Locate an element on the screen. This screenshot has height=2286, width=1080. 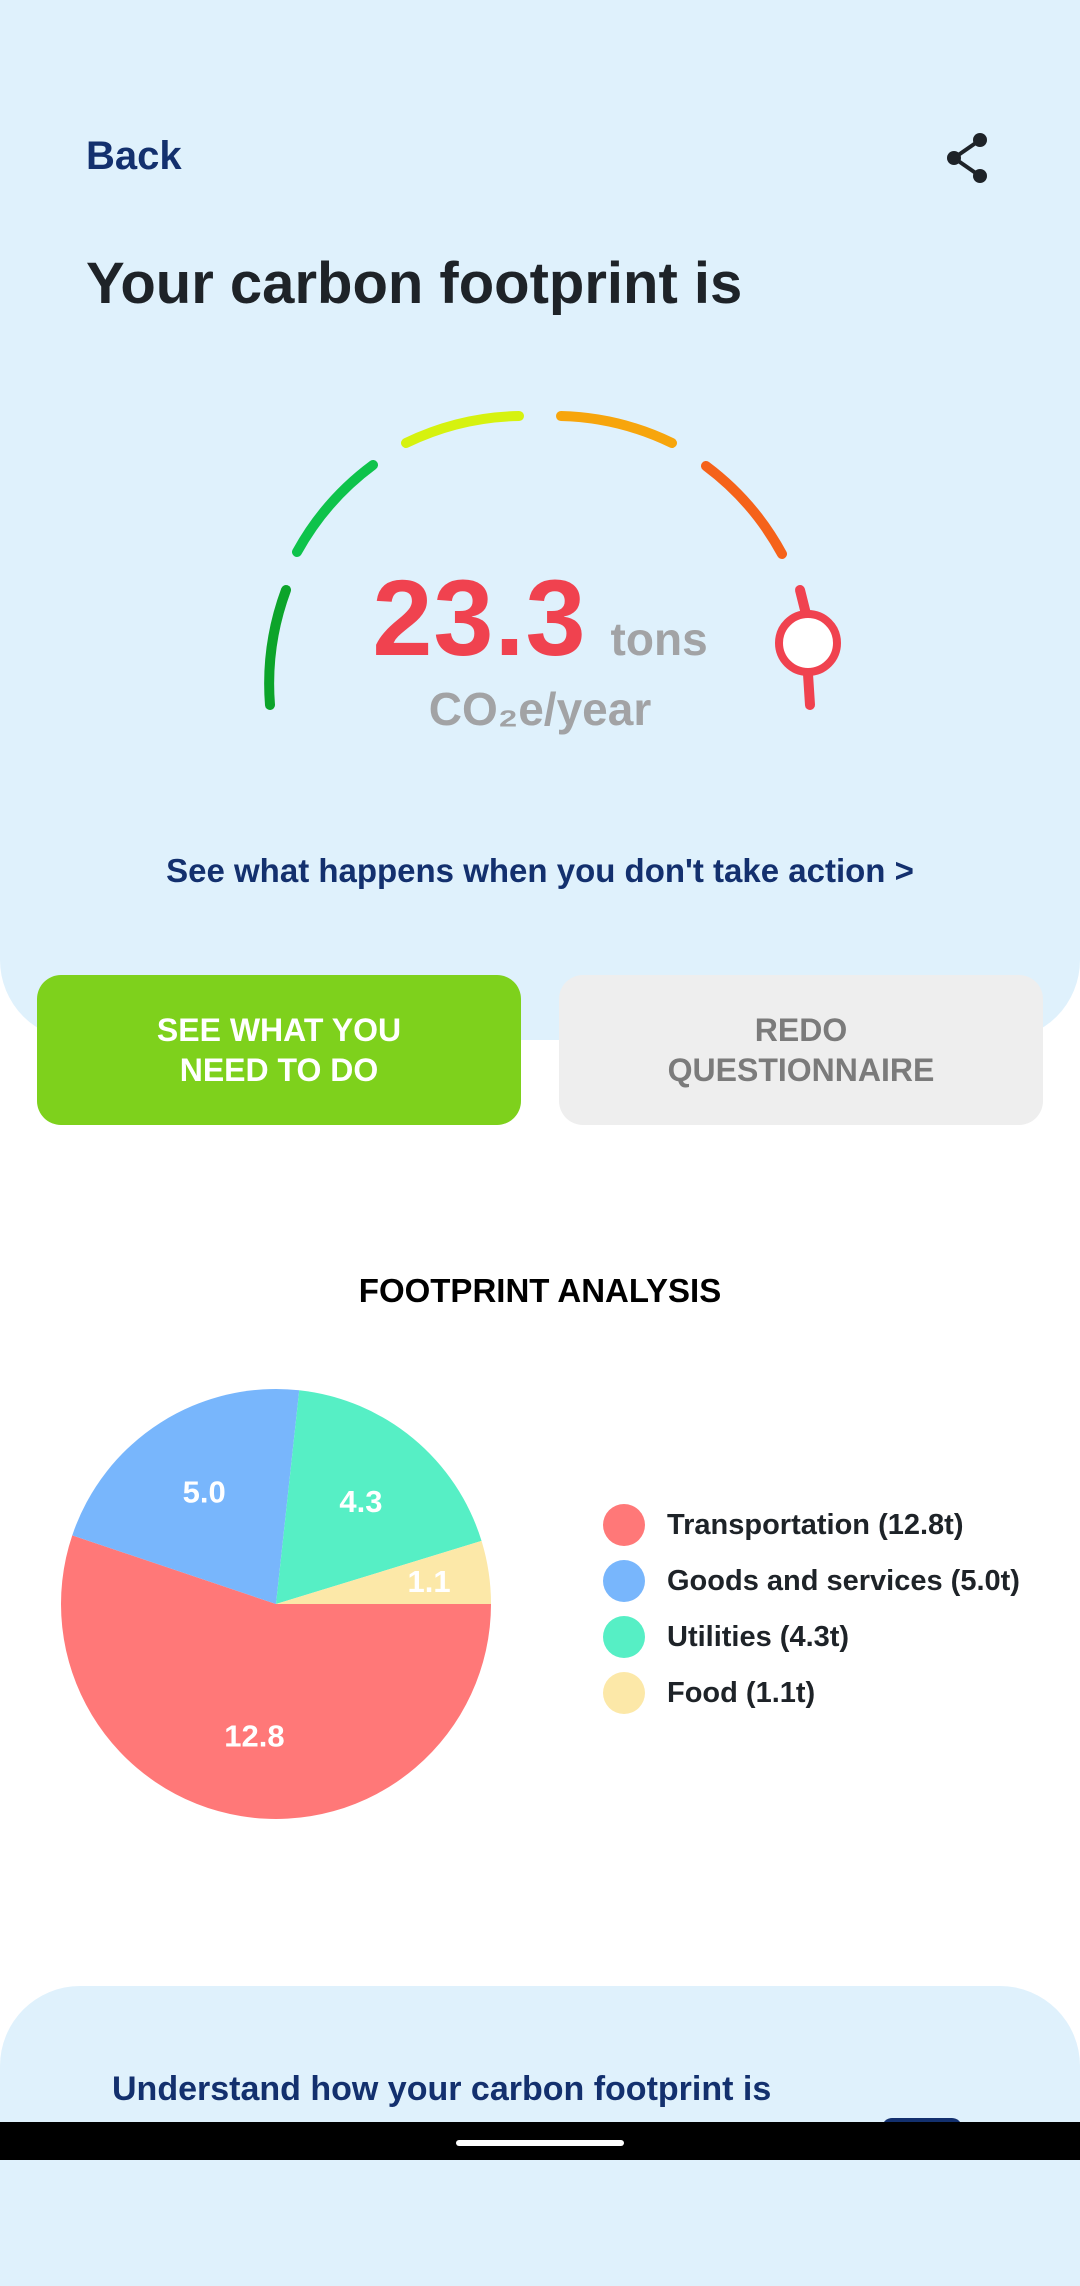
pie-slice-transportation is located at coordinates (275, 1677).